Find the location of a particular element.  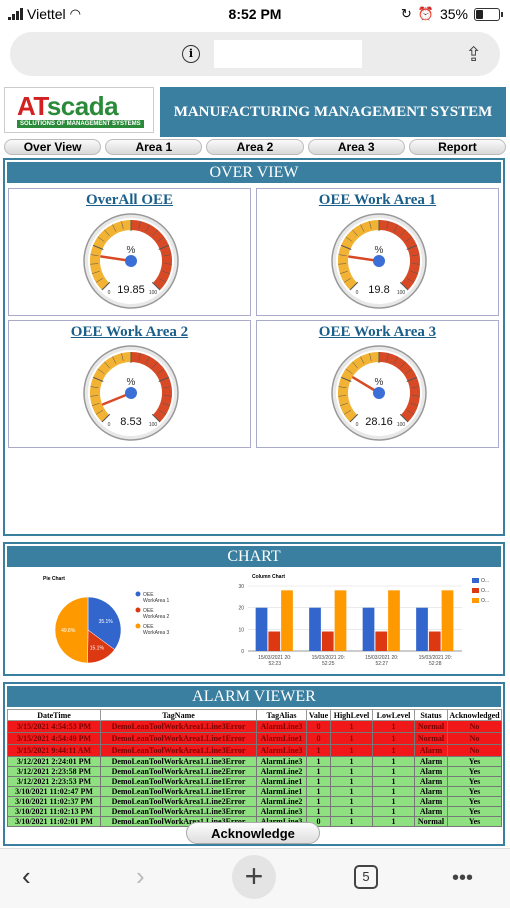

forward-icon: › is located at coordinates (140, 876).